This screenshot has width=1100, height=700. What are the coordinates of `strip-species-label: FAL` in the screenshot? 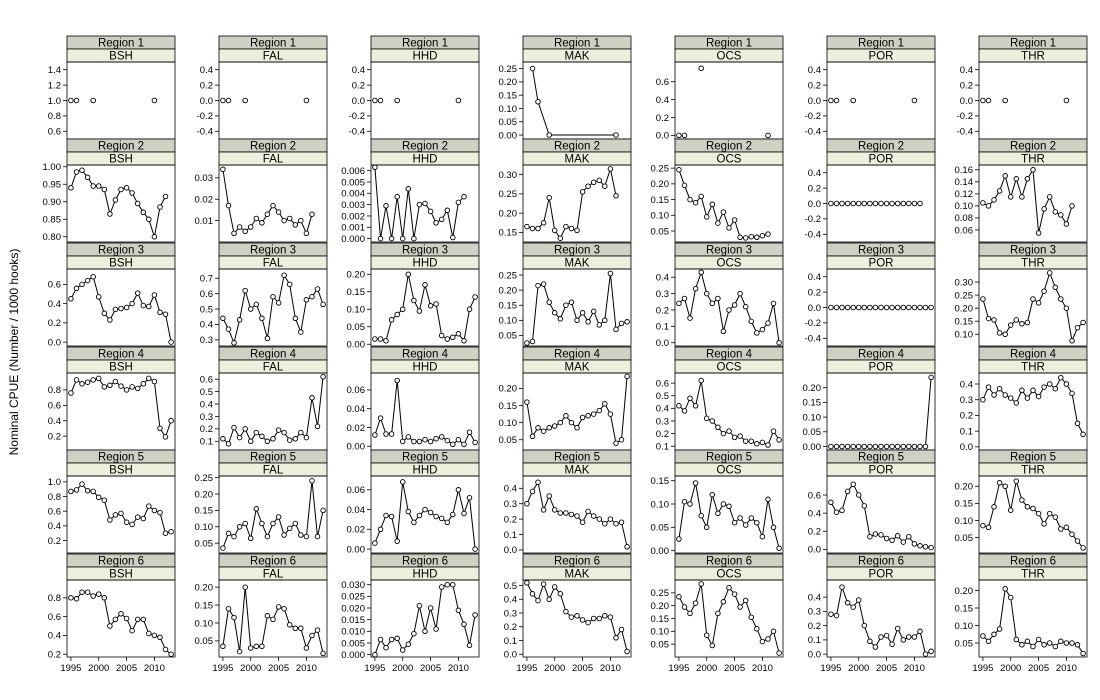 It's located at (273, 160).